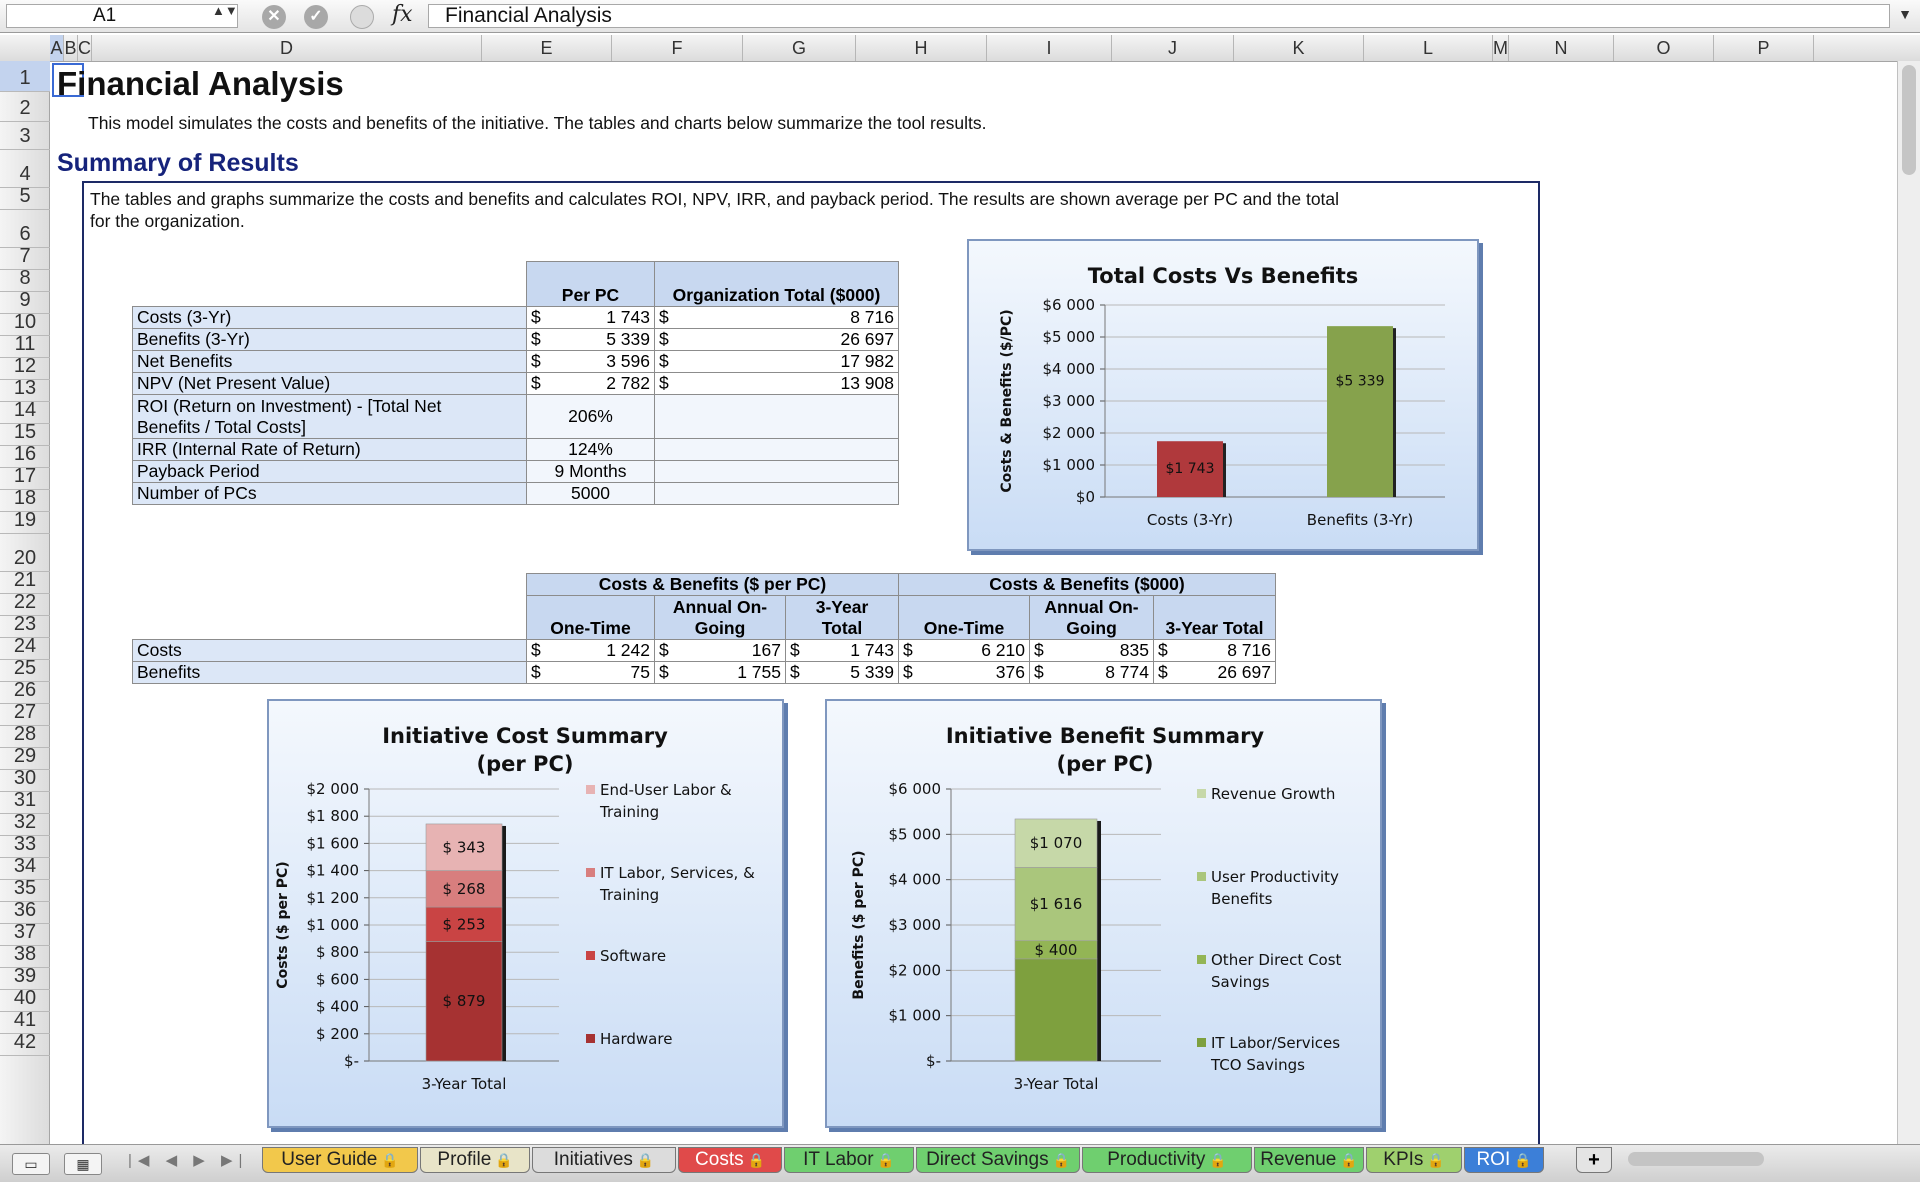 Image resolution: width=1920 pixels, height=1182 pixels. Describe the element at coordinates (25, 521) in the screenshot. I see `row-header: 19` at that location.